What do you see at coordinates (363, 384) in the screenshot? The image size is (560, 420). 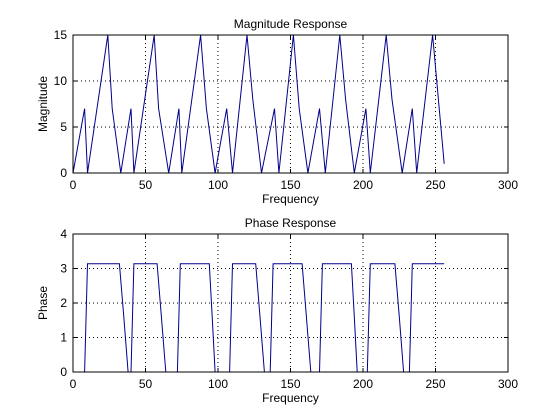 I see `phase-xtick-label: 200` at bounding box center [363, 384].